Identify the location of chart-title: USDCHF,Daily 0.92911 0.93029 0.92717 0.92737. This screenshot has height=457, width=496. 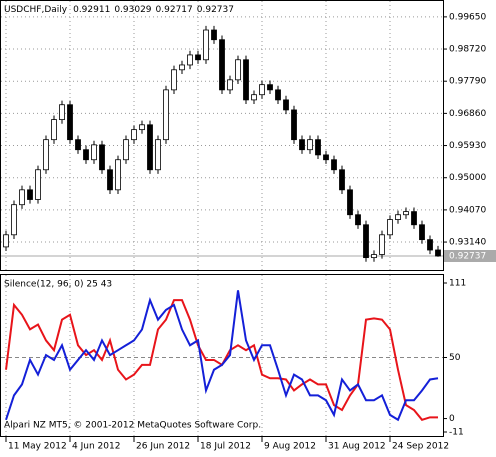
(119, 10).